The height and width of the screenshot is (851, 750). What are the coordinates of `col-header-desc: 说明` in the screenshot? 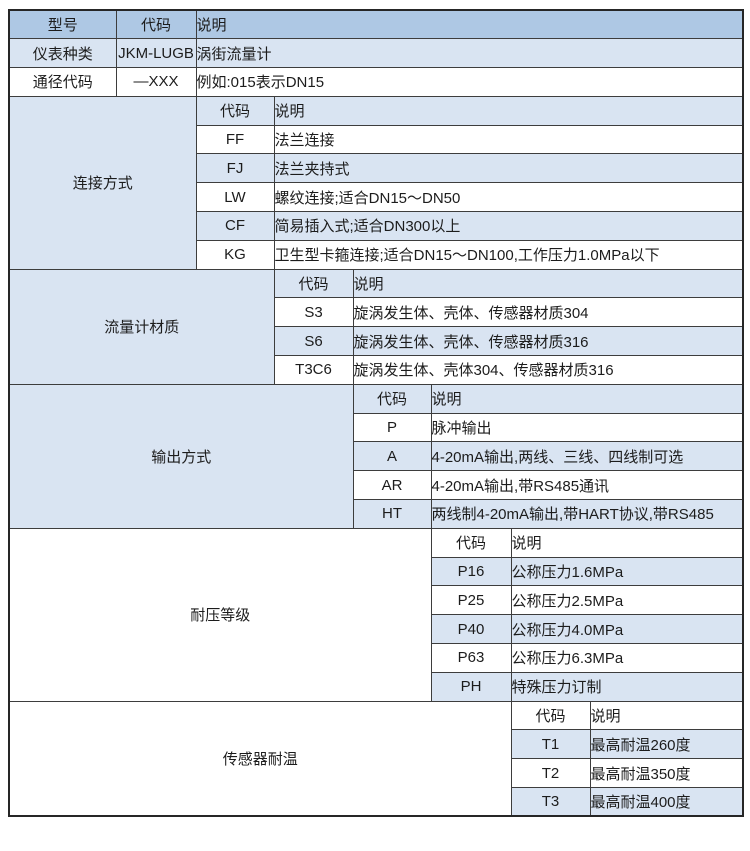 It's located at (469, 24).